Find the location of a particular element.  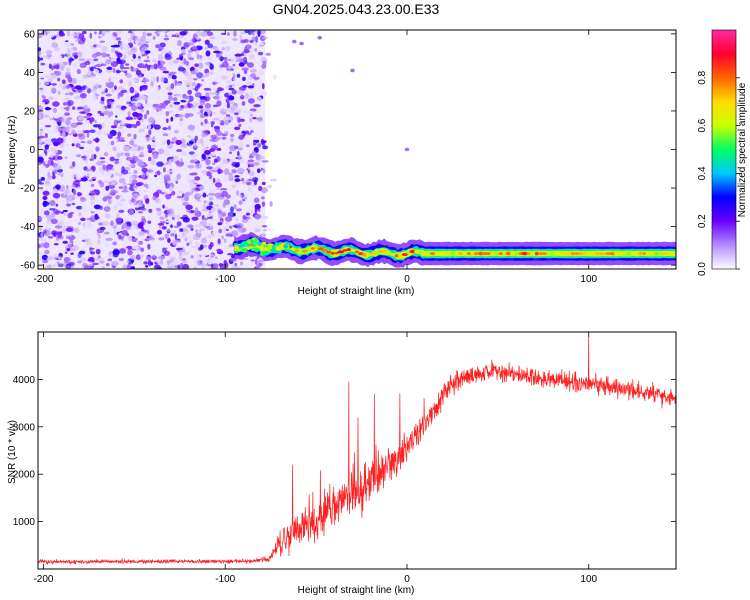

snr-x-tick-label: 0 is located at coordinates (407, 579).